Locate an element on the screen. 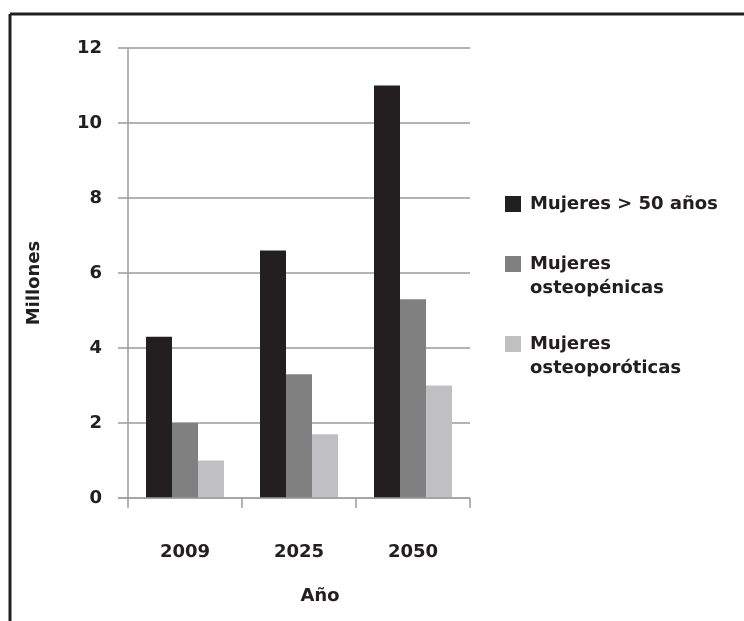  x-tick-label: 2025 is located at coordinates (299, 551).